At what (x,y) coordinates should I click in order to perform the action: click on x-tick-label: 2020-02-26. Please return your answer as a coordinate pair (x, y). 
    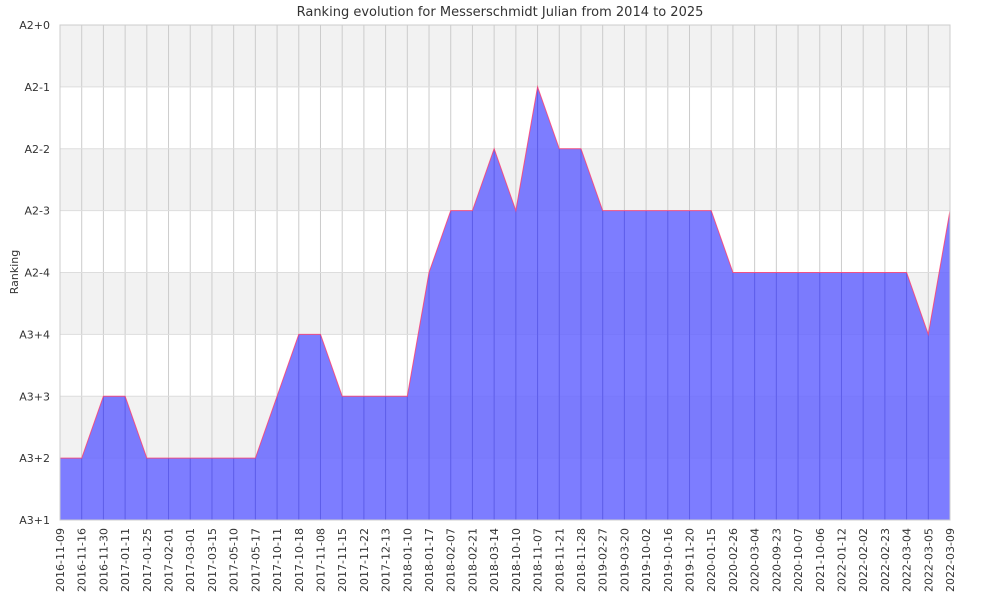
    Looking at the image, I should click on (733, 560).